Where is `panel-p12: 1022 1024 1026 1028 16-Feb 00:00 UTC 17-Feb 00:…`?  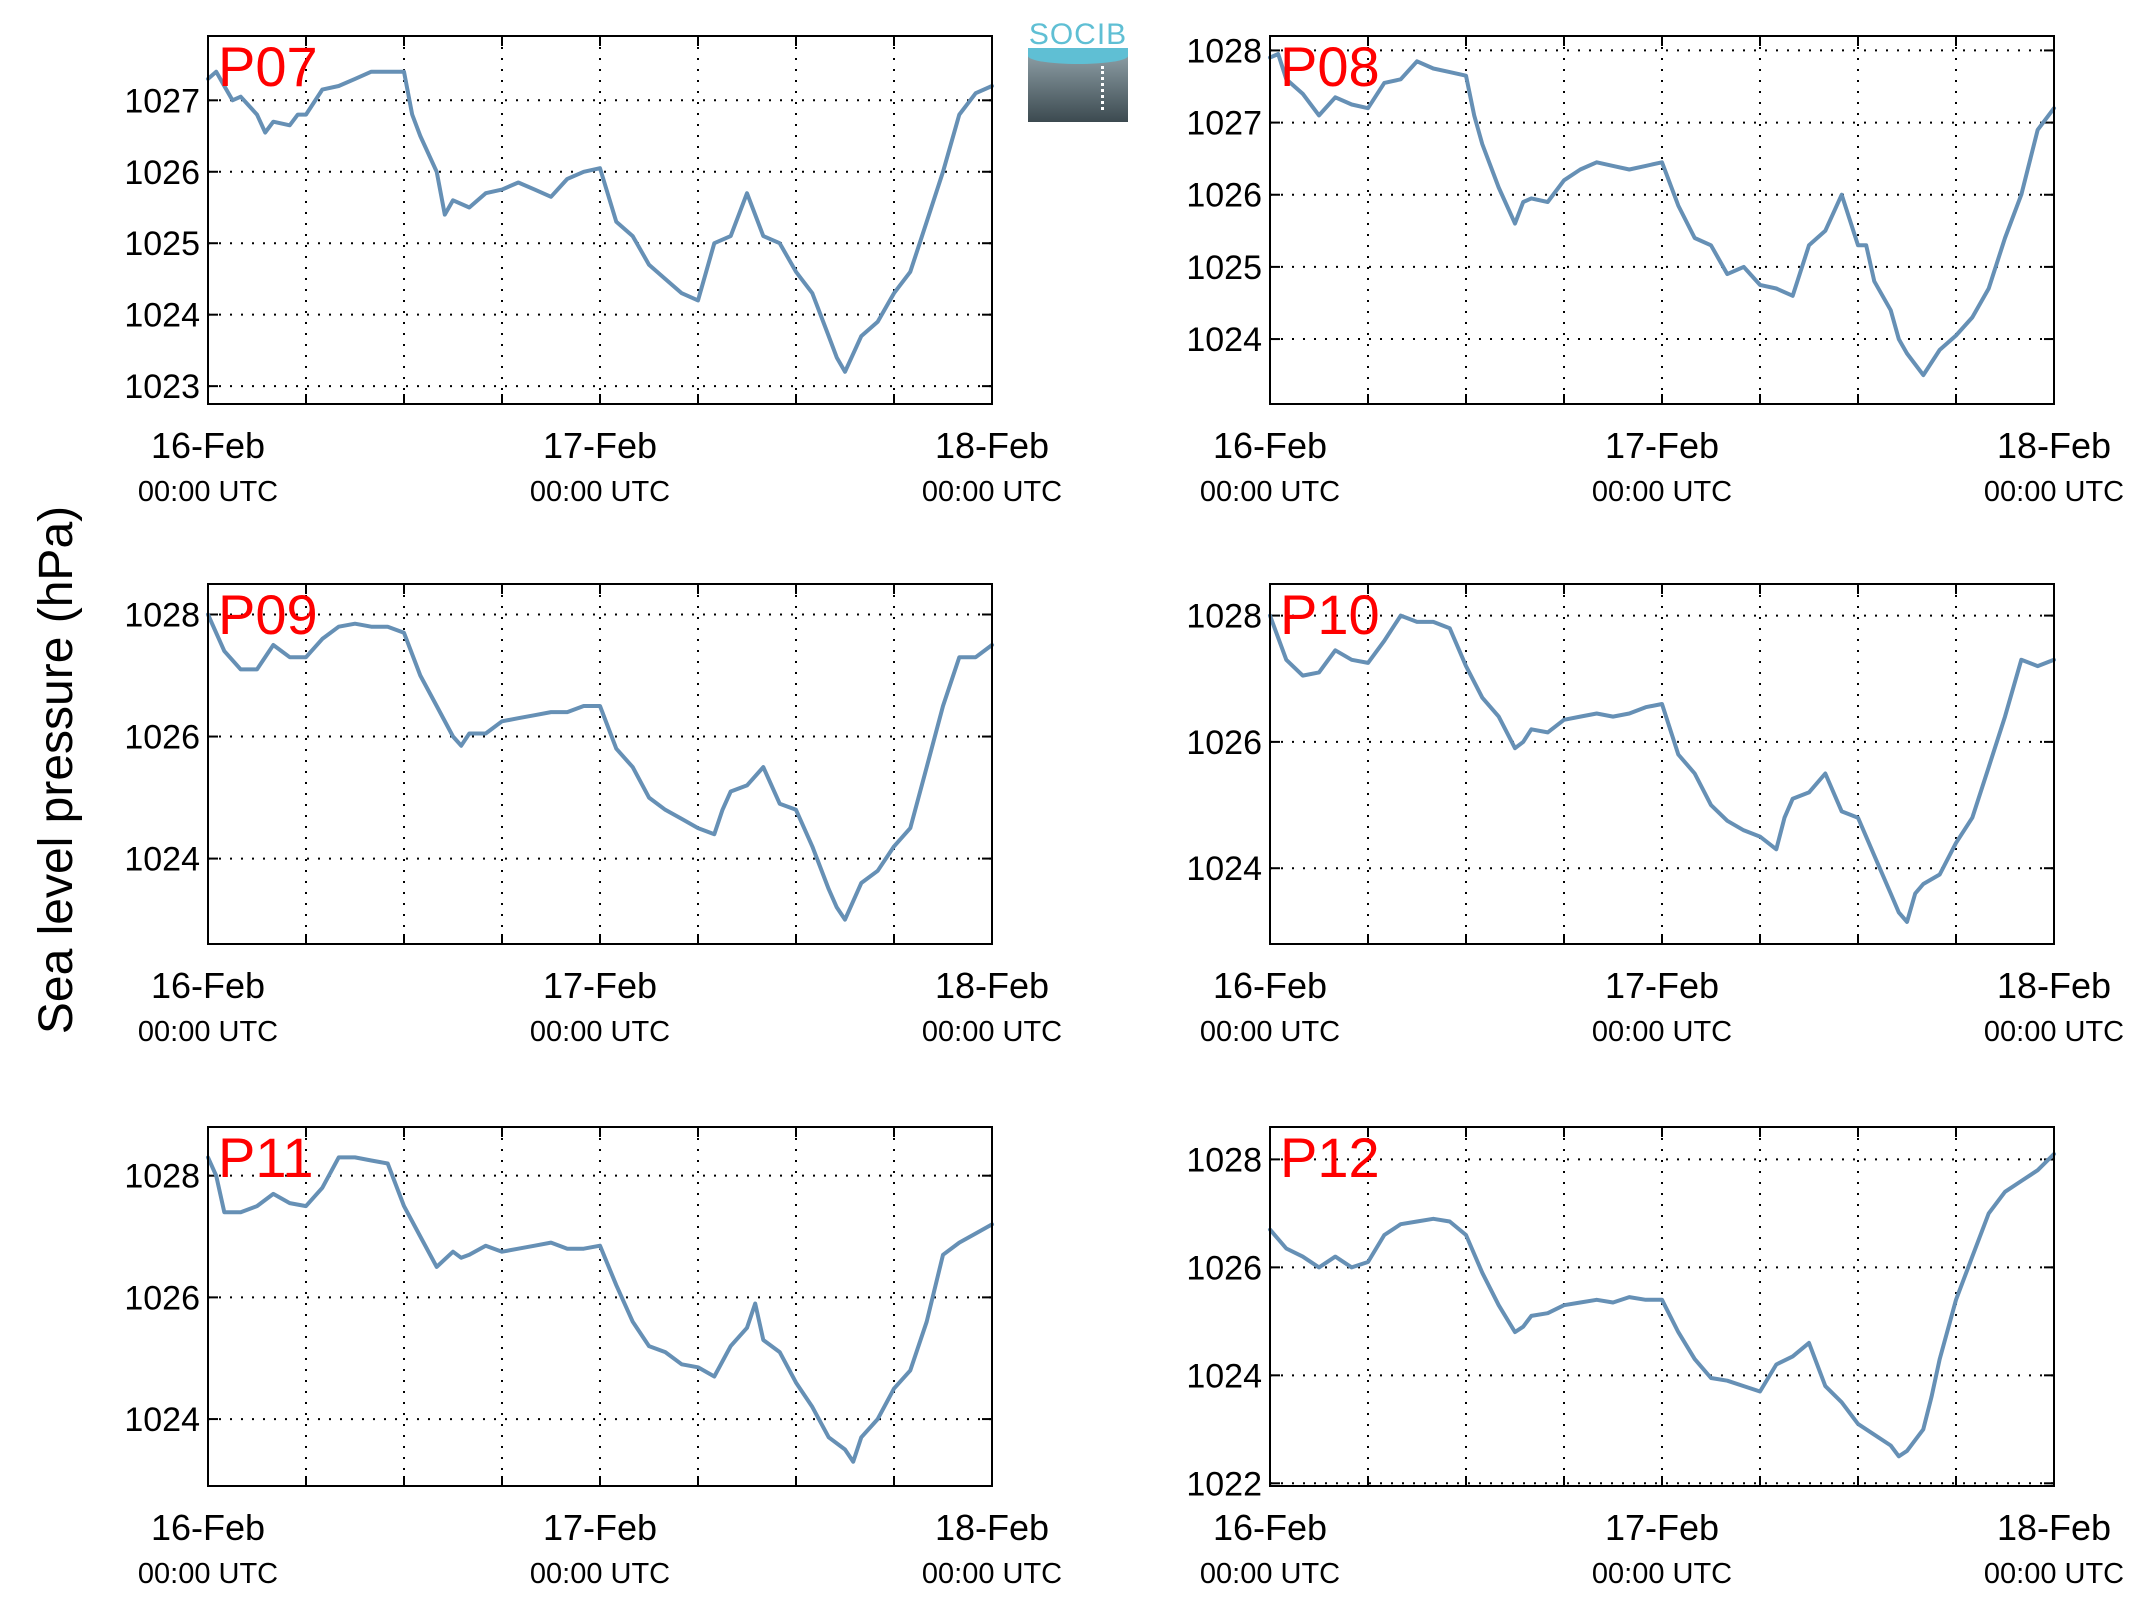
panel-p12: 1022 1024 1026 1028 16-Feb 00:00 UTC 17-Feb 00:… is located at coordinates (1655, 1358).